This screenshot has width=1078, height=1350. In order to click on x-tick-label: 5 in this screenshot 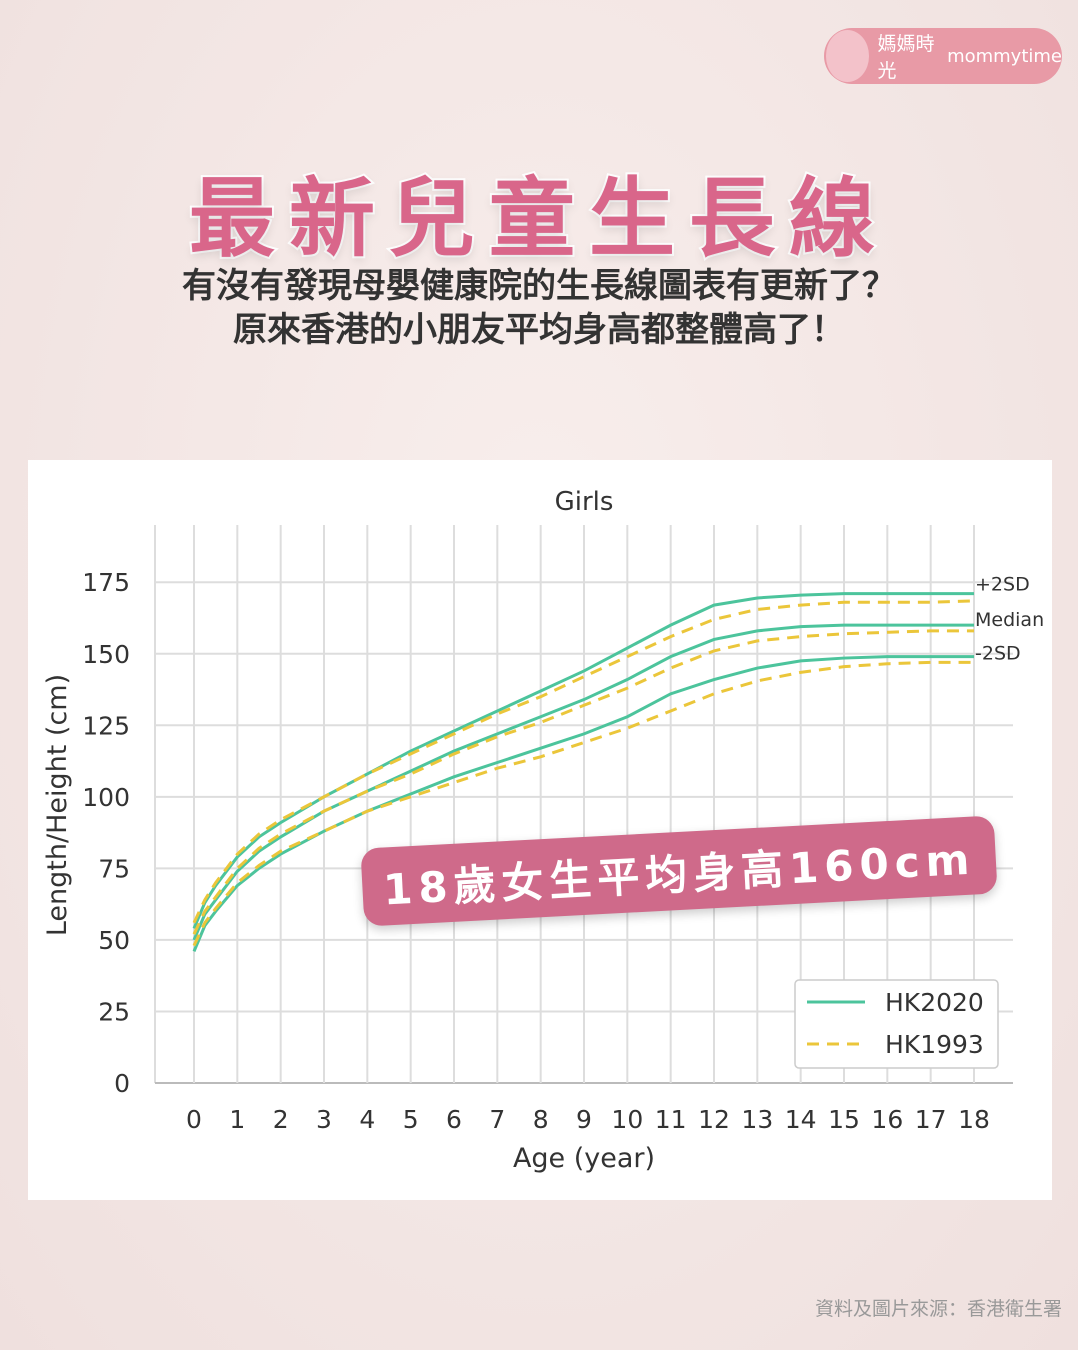, I will do `click(411, 1119)`.